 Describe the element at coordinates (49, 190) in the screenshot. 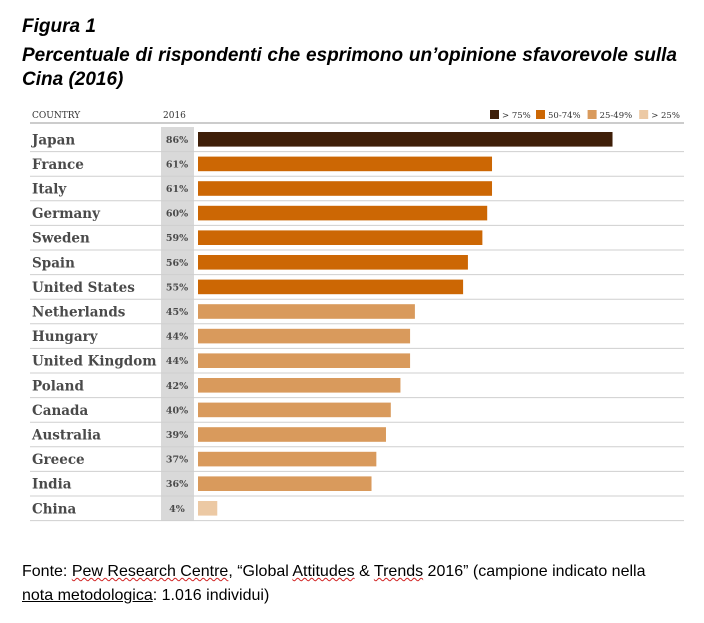

I see `country-label: Italy` at that location.